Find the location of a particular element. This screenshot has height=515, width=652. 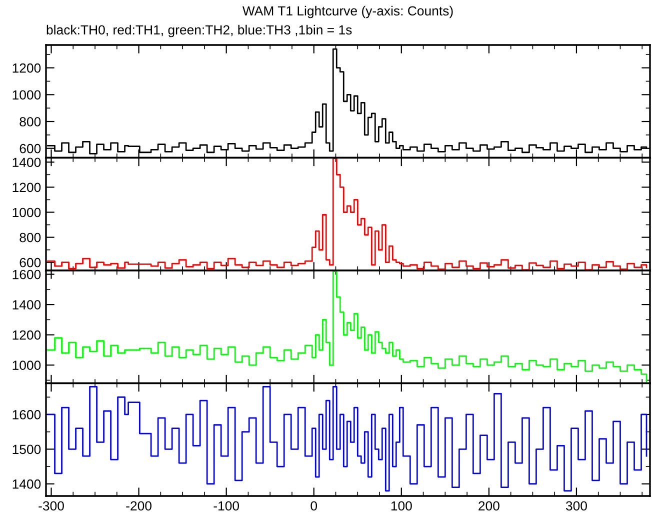

y-tick-label: 1500 is located at coordinates (26, 449).